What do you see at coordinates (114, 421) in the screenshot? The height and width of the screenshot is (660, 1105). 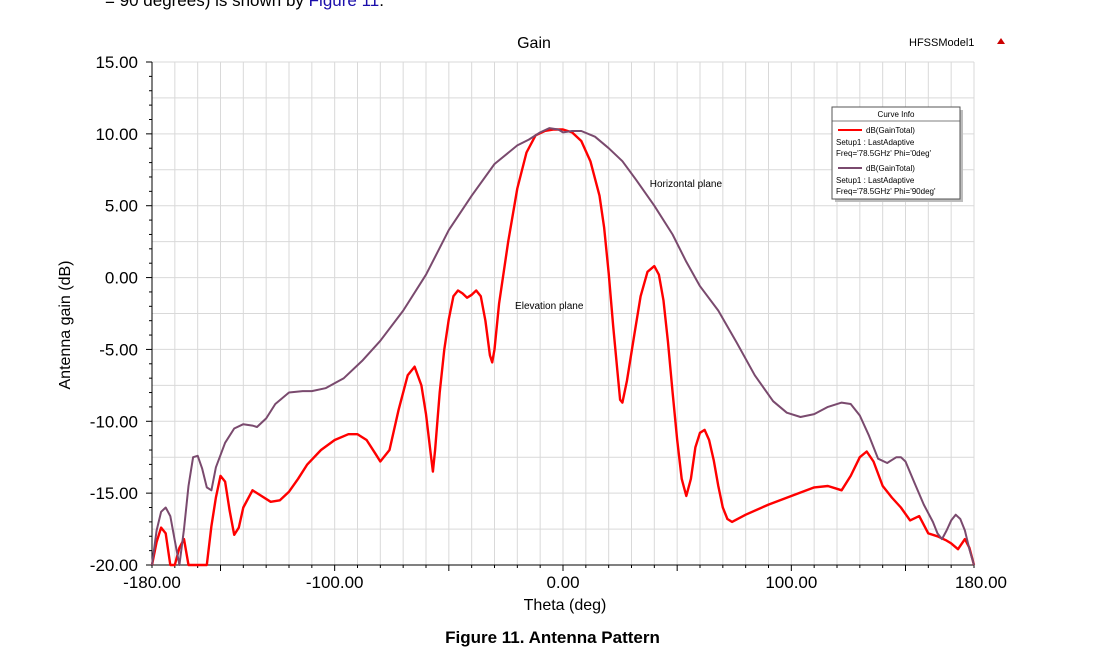 I see `y-tick-label: -10.00` at bounding box center [114, 421].